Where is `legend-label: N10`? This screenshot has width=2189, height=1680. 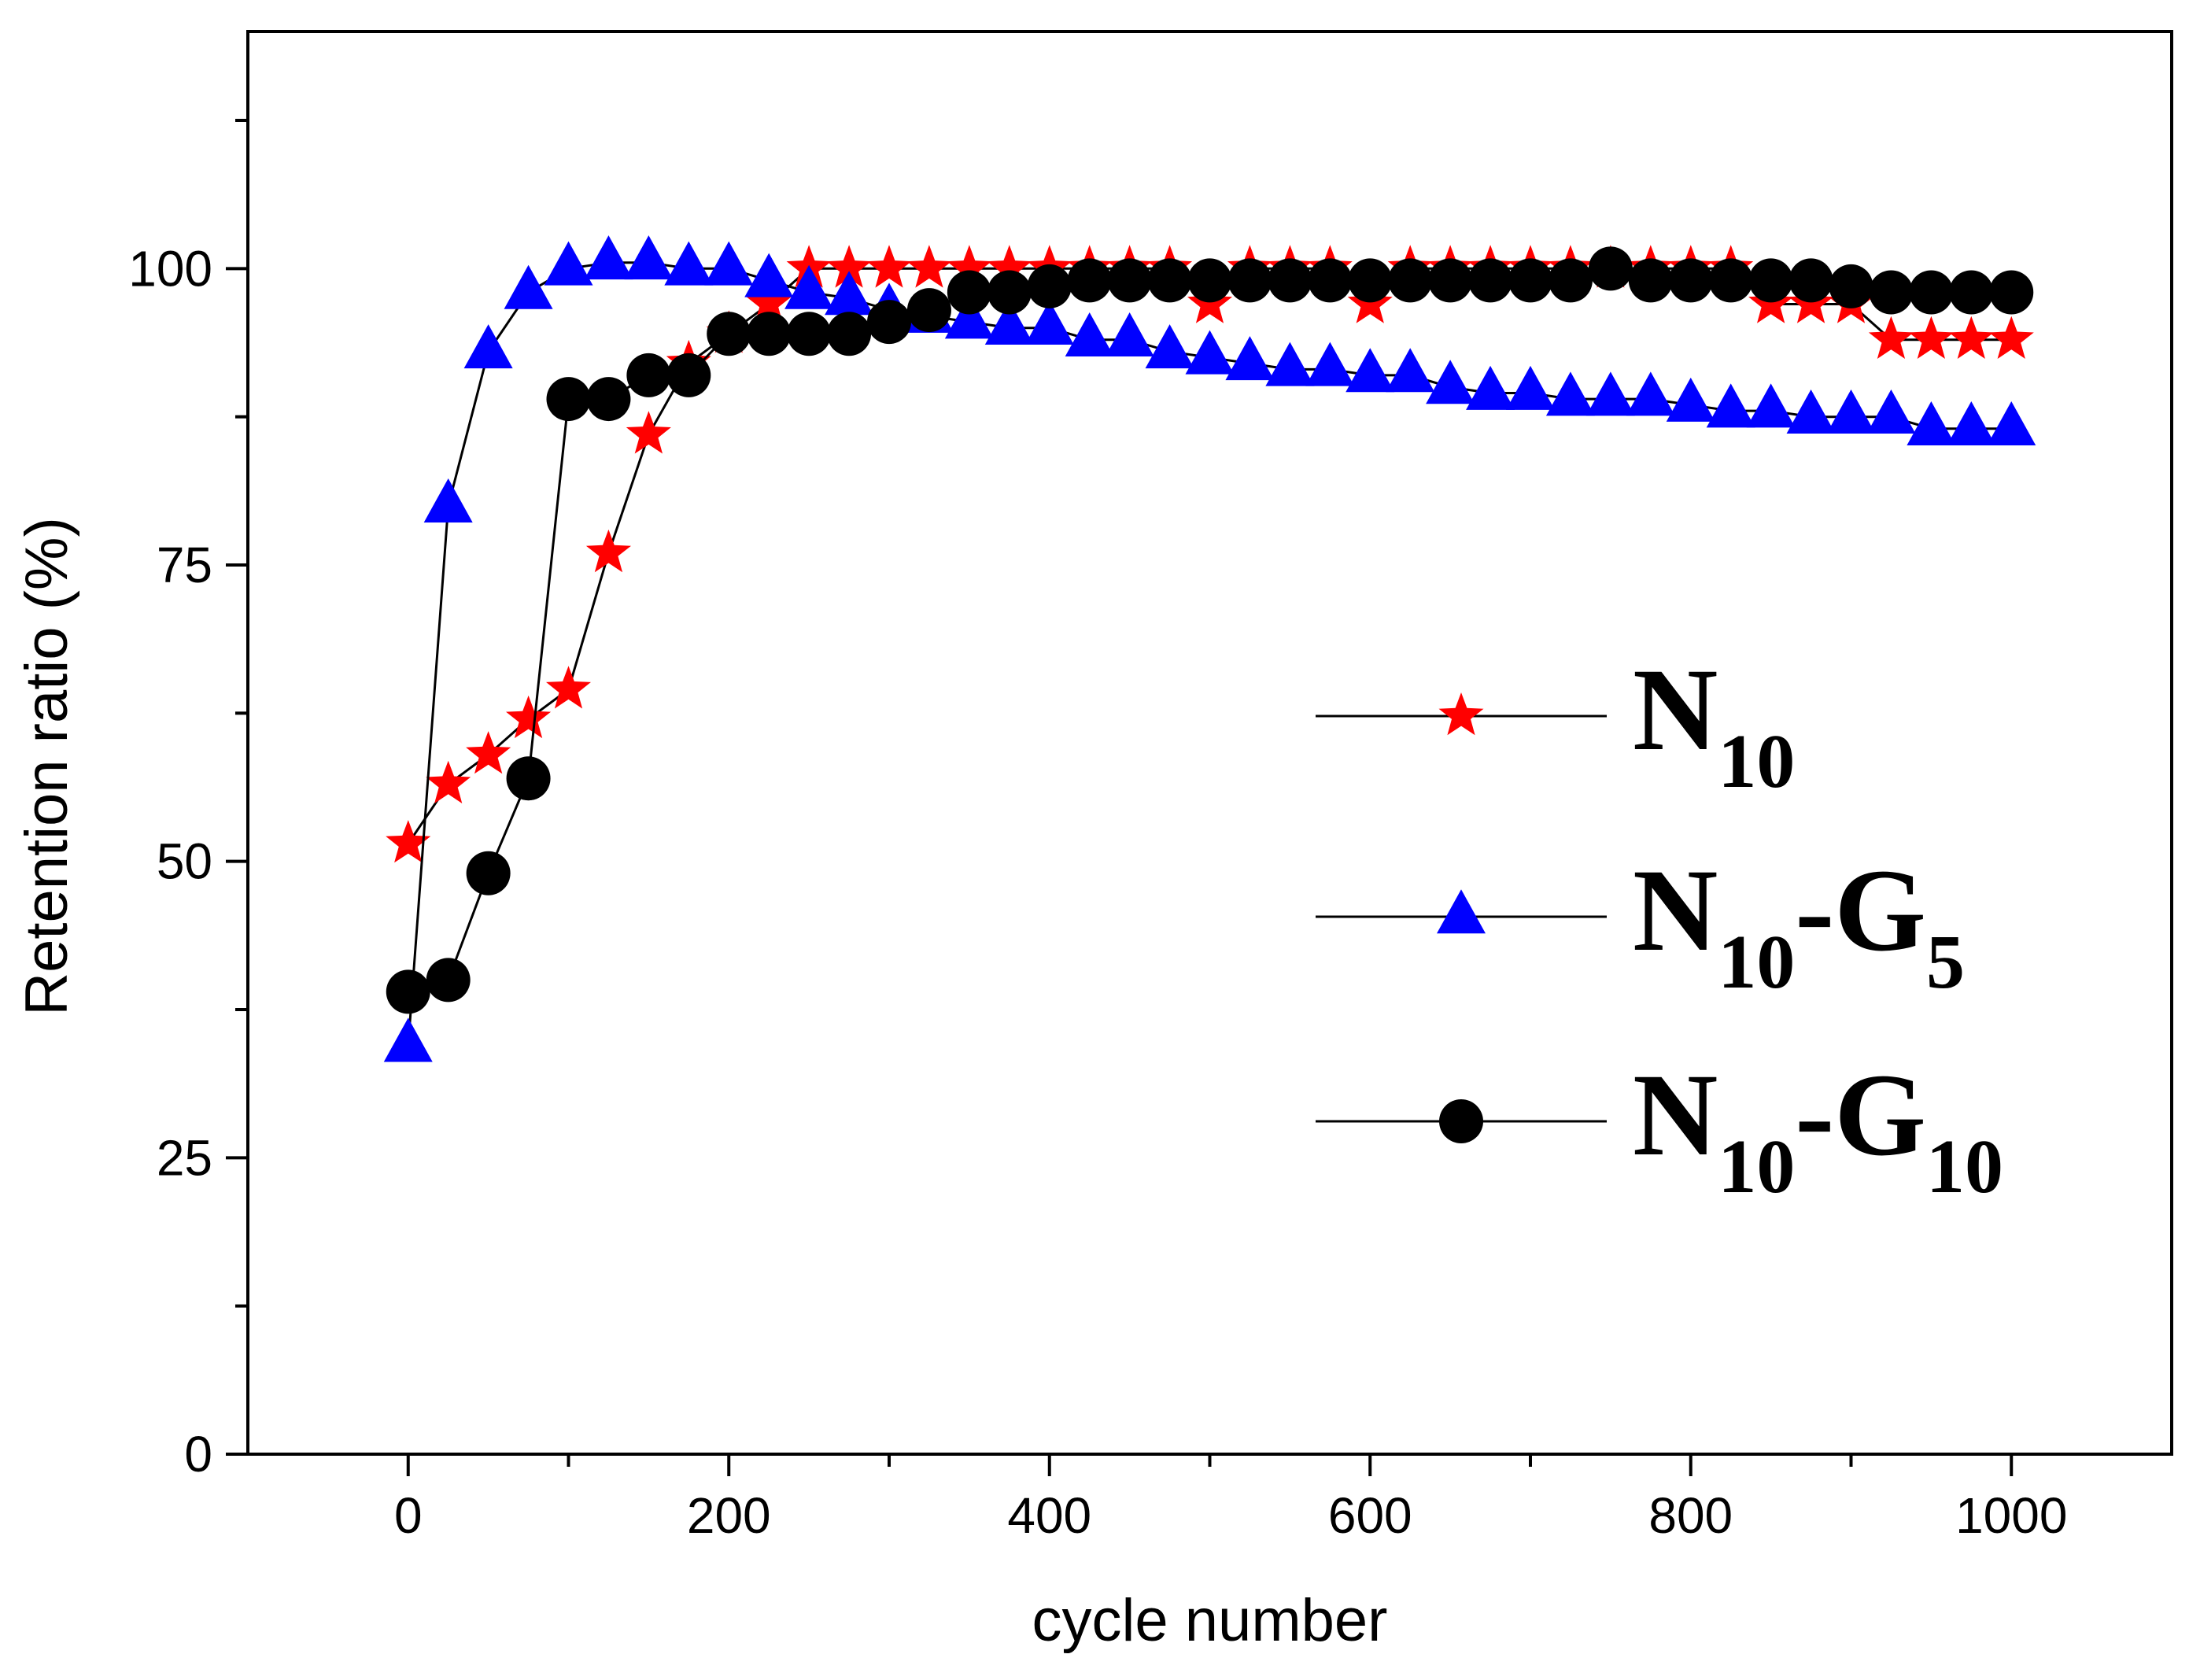
legend-label: N10 is located at coordinates (1714, 724).